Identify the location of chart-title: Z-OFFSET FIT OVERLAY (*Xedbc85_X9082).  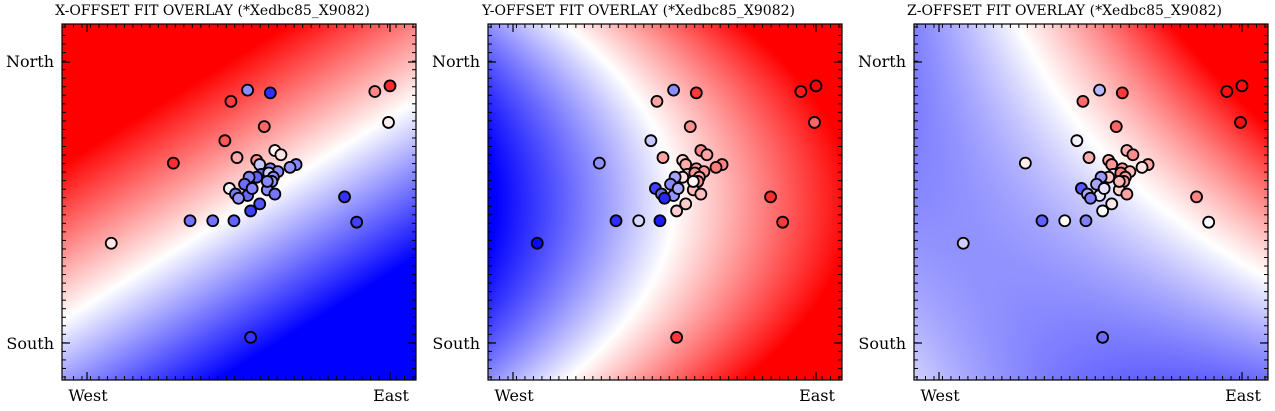
(1064, 11).